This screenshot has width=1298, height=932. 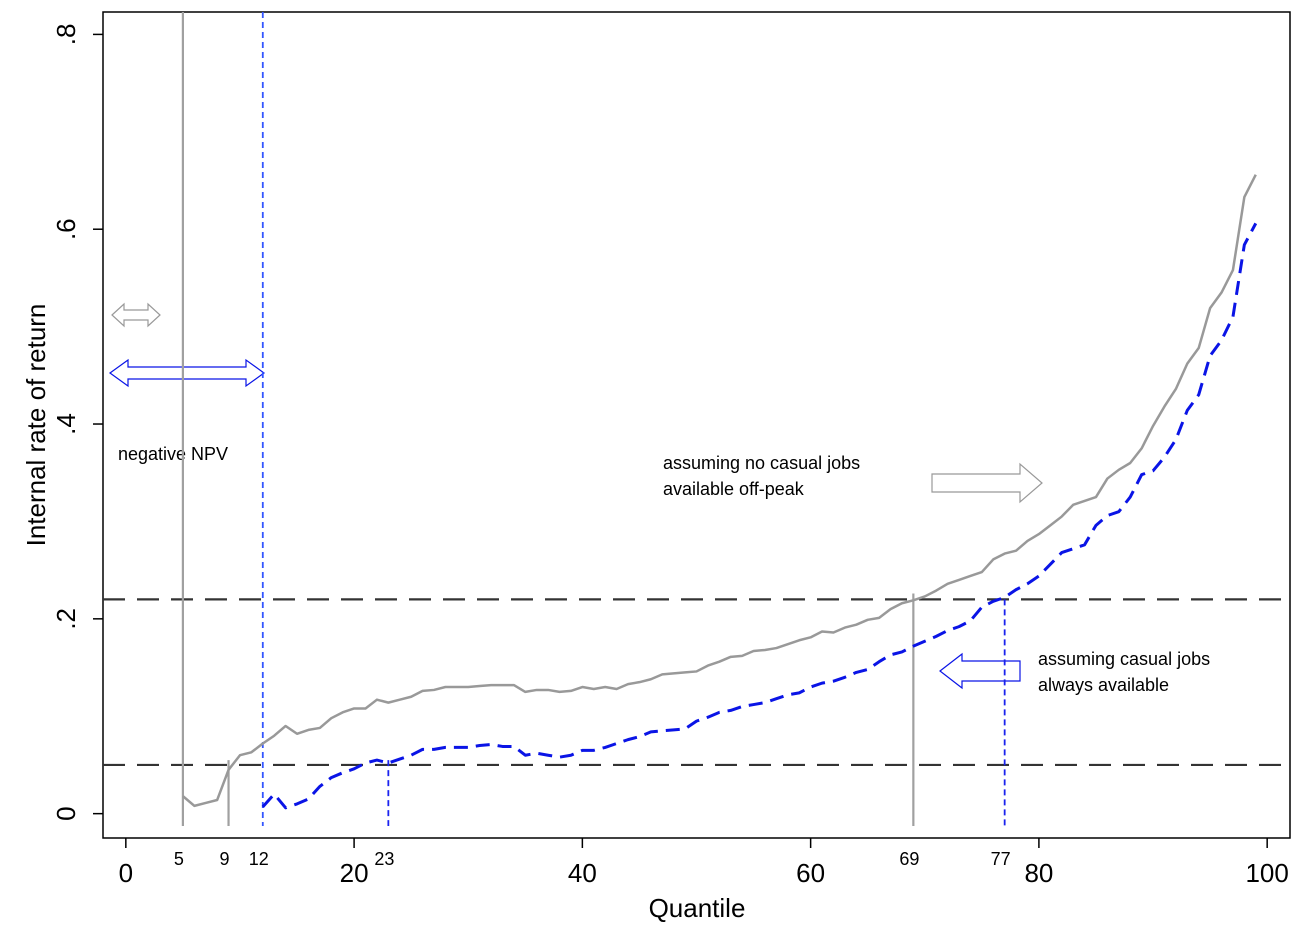 I want to click on x-tick-label: 80, so click(x=1038, y=873).